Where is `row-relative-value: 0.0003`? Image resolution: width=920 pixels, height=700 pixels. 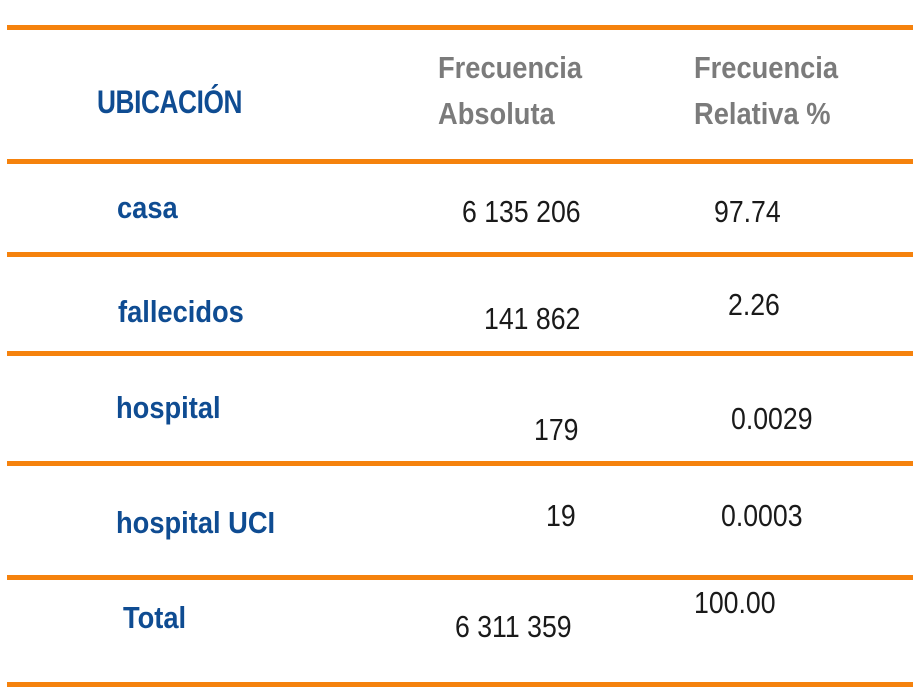
row-relative-value: 0.0003 is located at coordinates (762, 515).